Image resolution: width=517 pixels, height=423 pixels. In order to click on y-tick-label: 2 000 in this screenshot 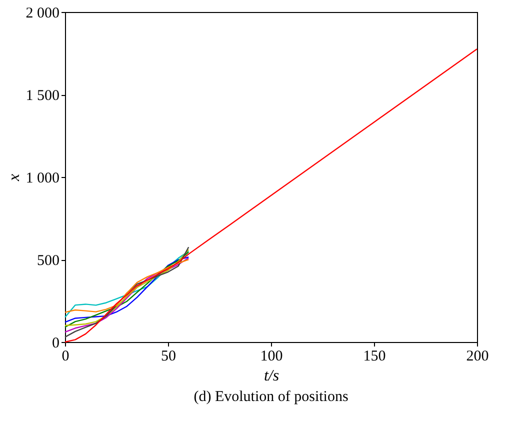, I will do `click(43, 14)`.